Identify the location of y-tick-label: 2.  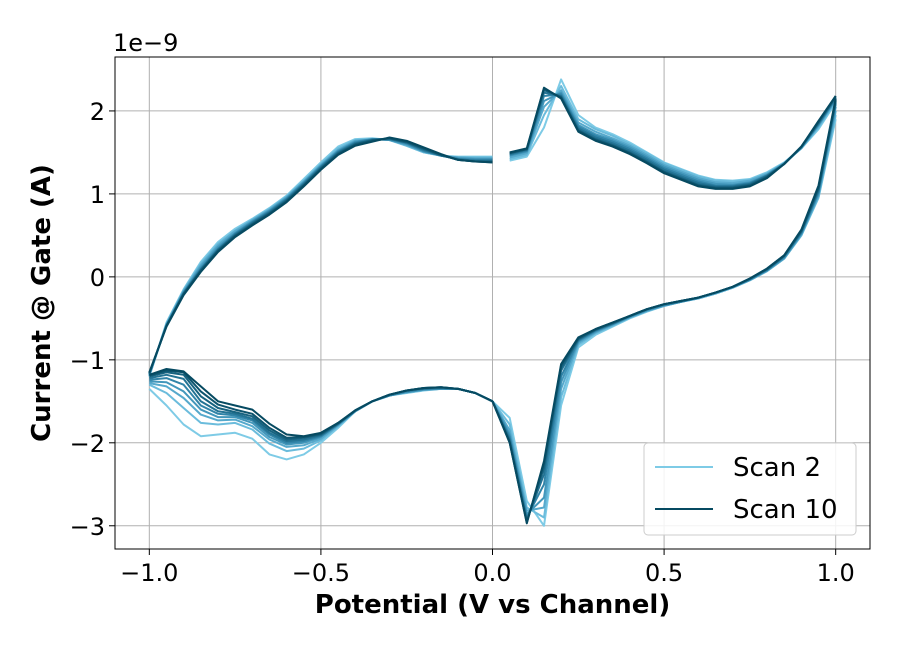
(97, 112).